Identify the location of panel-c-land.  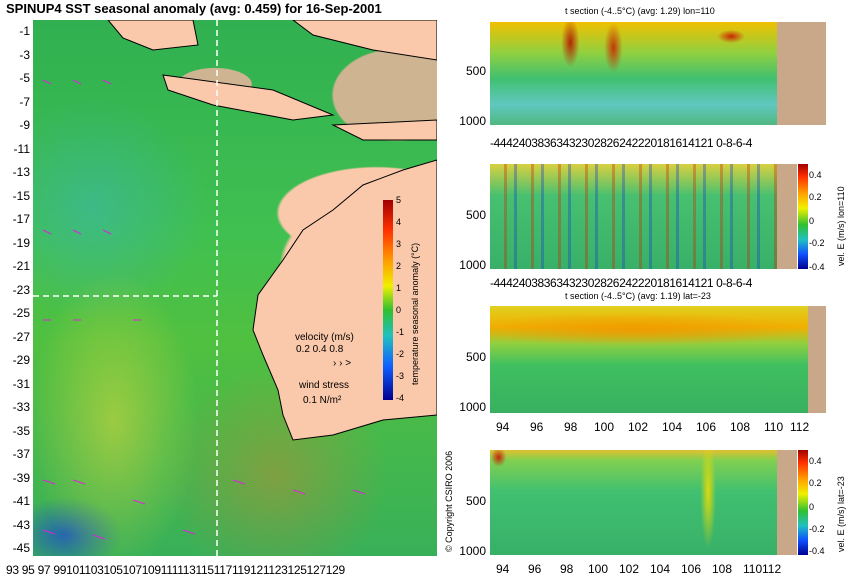
(817, 359).